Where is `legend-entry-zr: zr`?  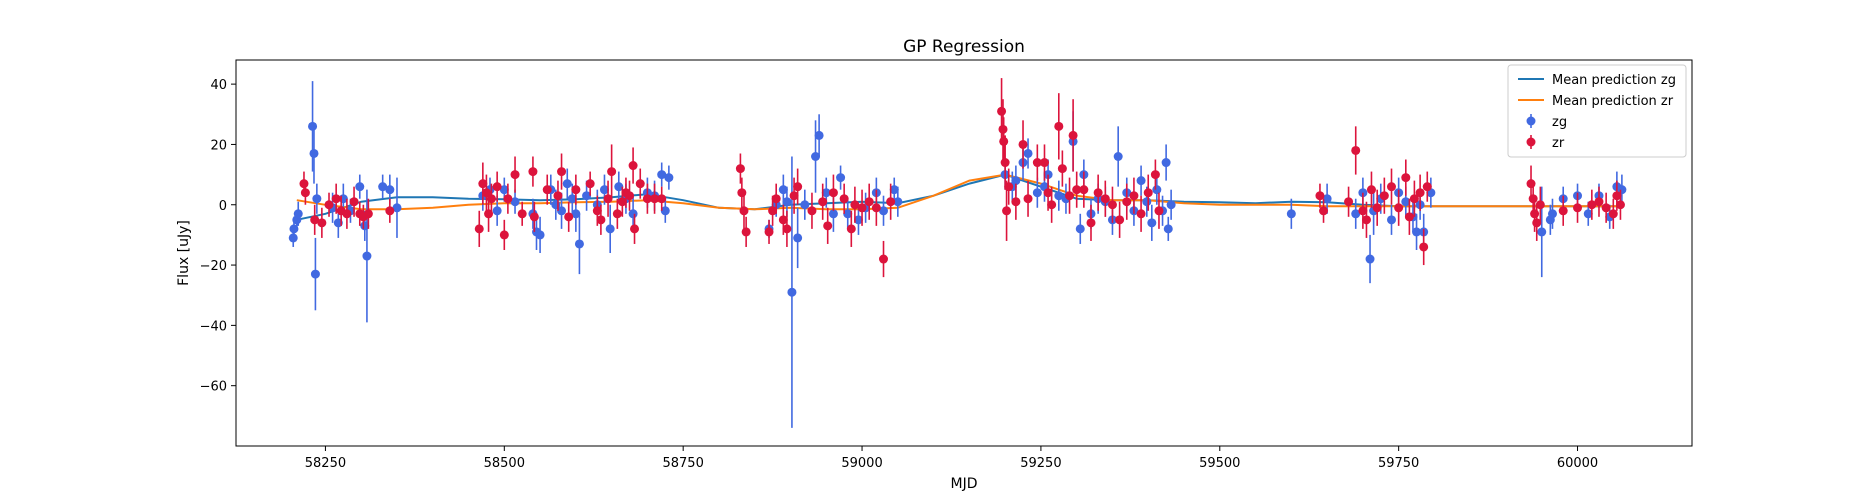 legend-entry-zr: zr is located at coordinates (1545, 143).